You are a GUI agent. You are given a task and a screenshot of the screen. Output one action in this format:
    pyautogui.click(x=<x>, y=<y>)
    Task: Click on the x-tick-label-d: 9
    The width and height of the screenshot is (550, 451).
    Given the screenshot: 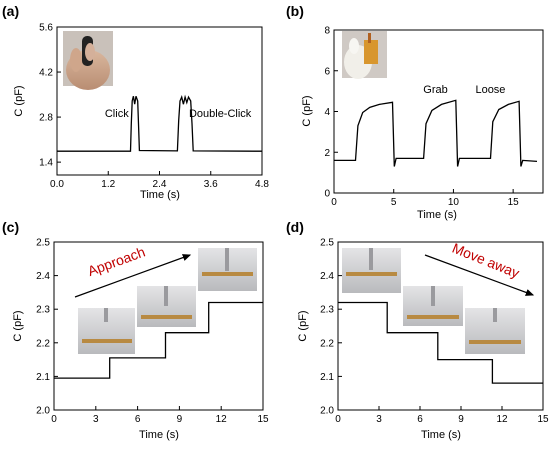 What is the action you would take?
    pyautogui.click(x=461, y=419)
    